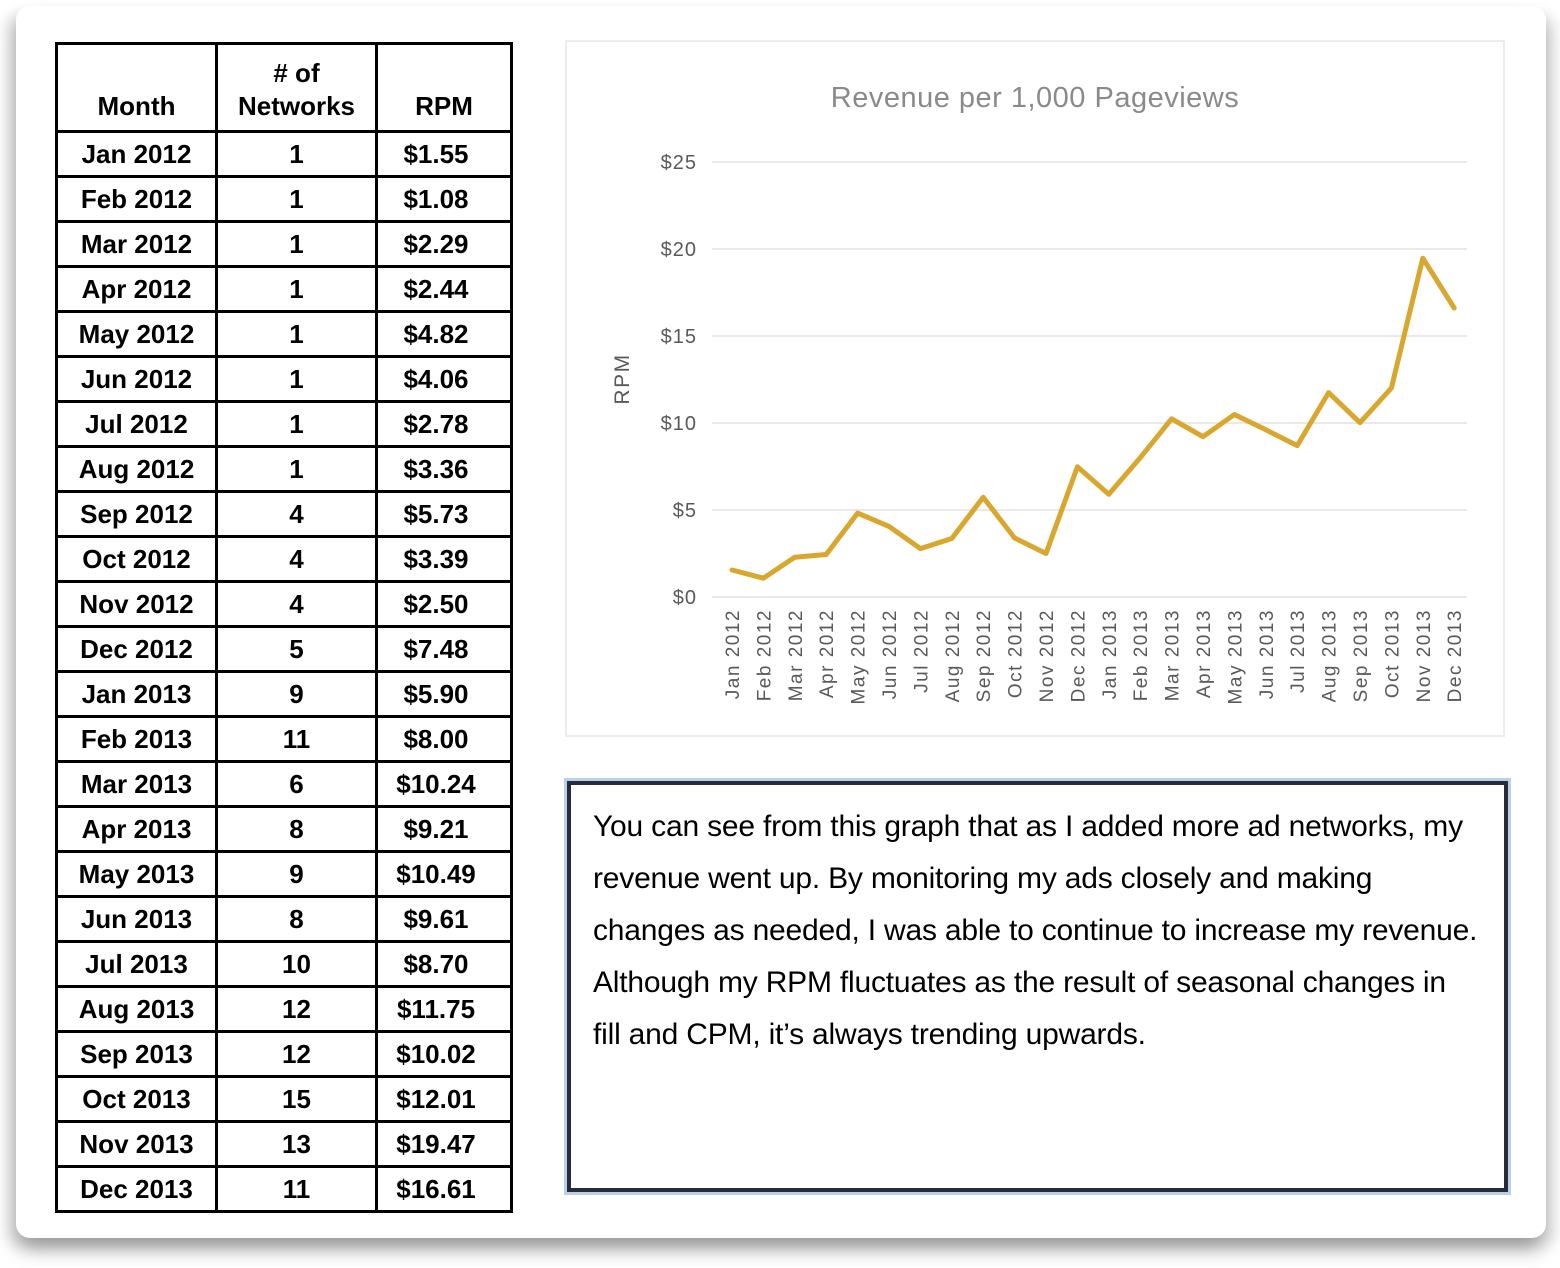 Image resolution: width=1560 pixels, height=1268 pixels. What do you see at coordinates (1047, 655) in the screenshot?
I see `svg-text: Nov 2012` at bounding box center [1047, 655].